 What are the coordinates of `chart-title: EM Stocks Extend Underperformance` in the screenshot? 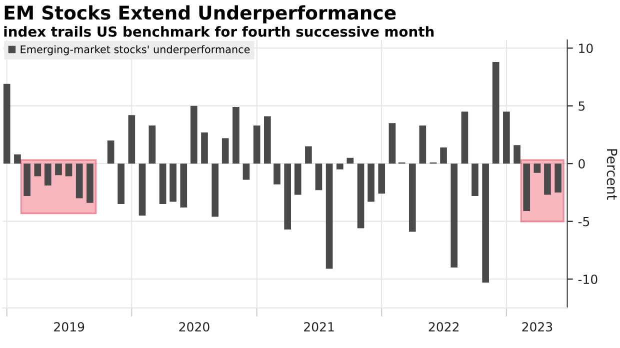 It's located at (200, 14).